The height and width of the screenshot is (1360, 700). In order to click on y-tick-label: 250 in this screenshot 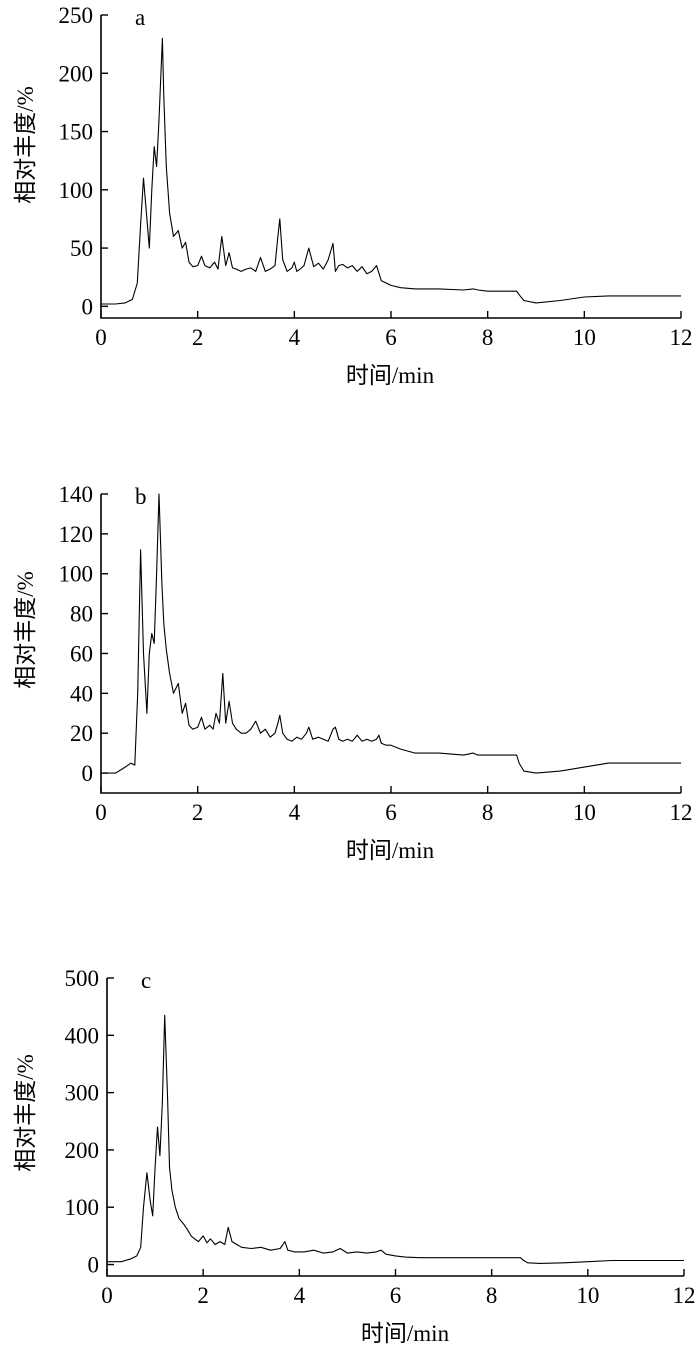, I will do `click(76, 15)`.